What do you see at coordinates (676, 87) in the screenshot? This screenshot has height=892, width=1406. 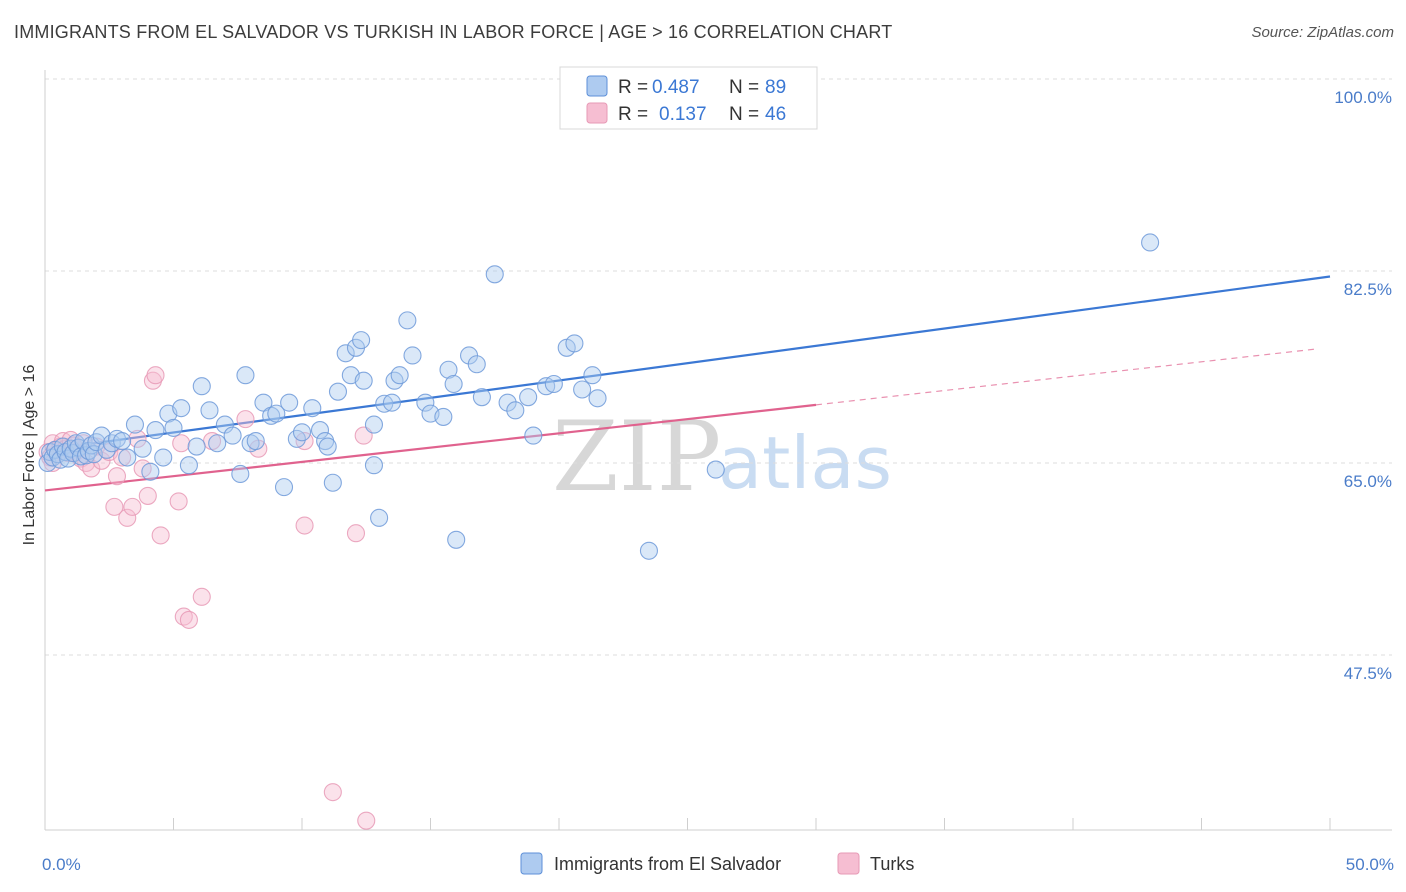 I see `legend-r-value-1: 0.487` at bounding box center [676, 87].